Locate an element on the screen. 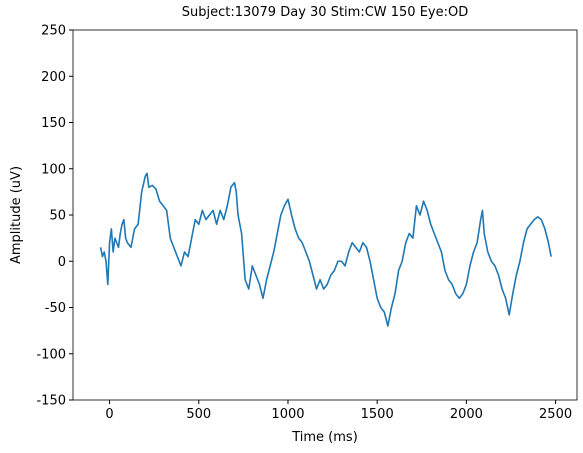  y-axis-label: Amplitude (uV) is located at coordinates (16, 215).